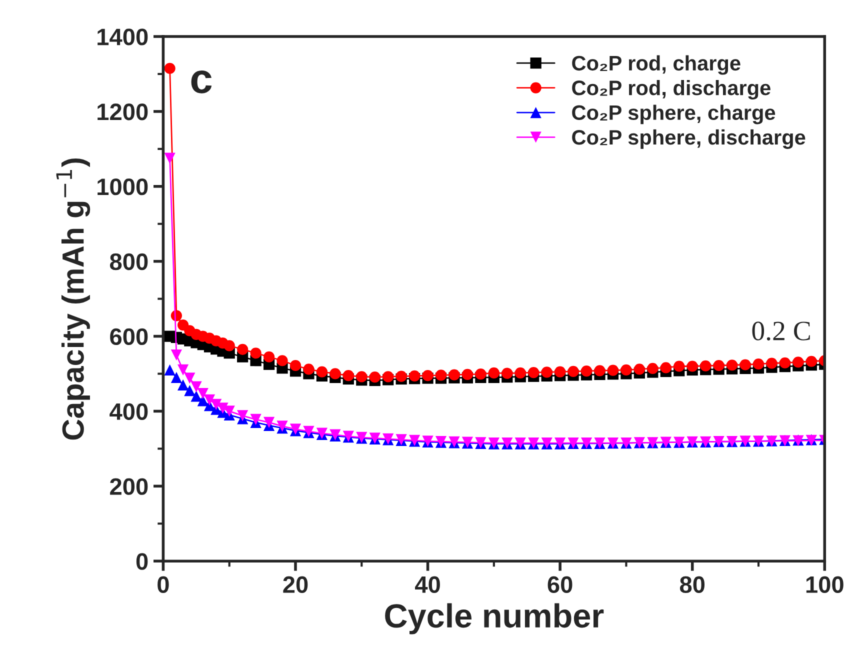  Describe the element at coordinates (825, 585) in the screenshot. I see `x-tick-label: 100` at that location.